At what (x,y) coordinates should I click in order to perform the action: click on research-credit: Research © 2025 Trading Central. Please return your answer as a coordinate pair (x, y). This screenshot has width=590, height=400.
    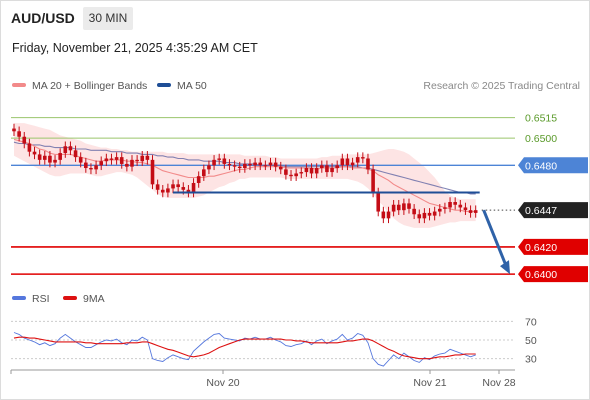
    Looking at the image, I should click on (501, 86).